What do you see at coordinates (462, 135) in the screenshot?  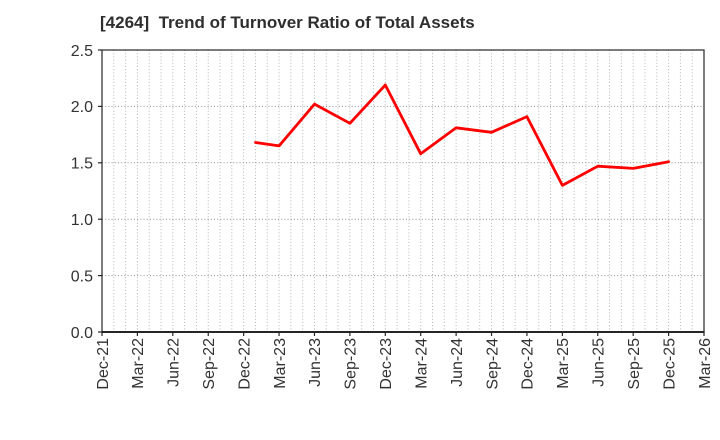 I see `data-line-turnover-ratio-of-total-assets` at bounding box center [462, 135].